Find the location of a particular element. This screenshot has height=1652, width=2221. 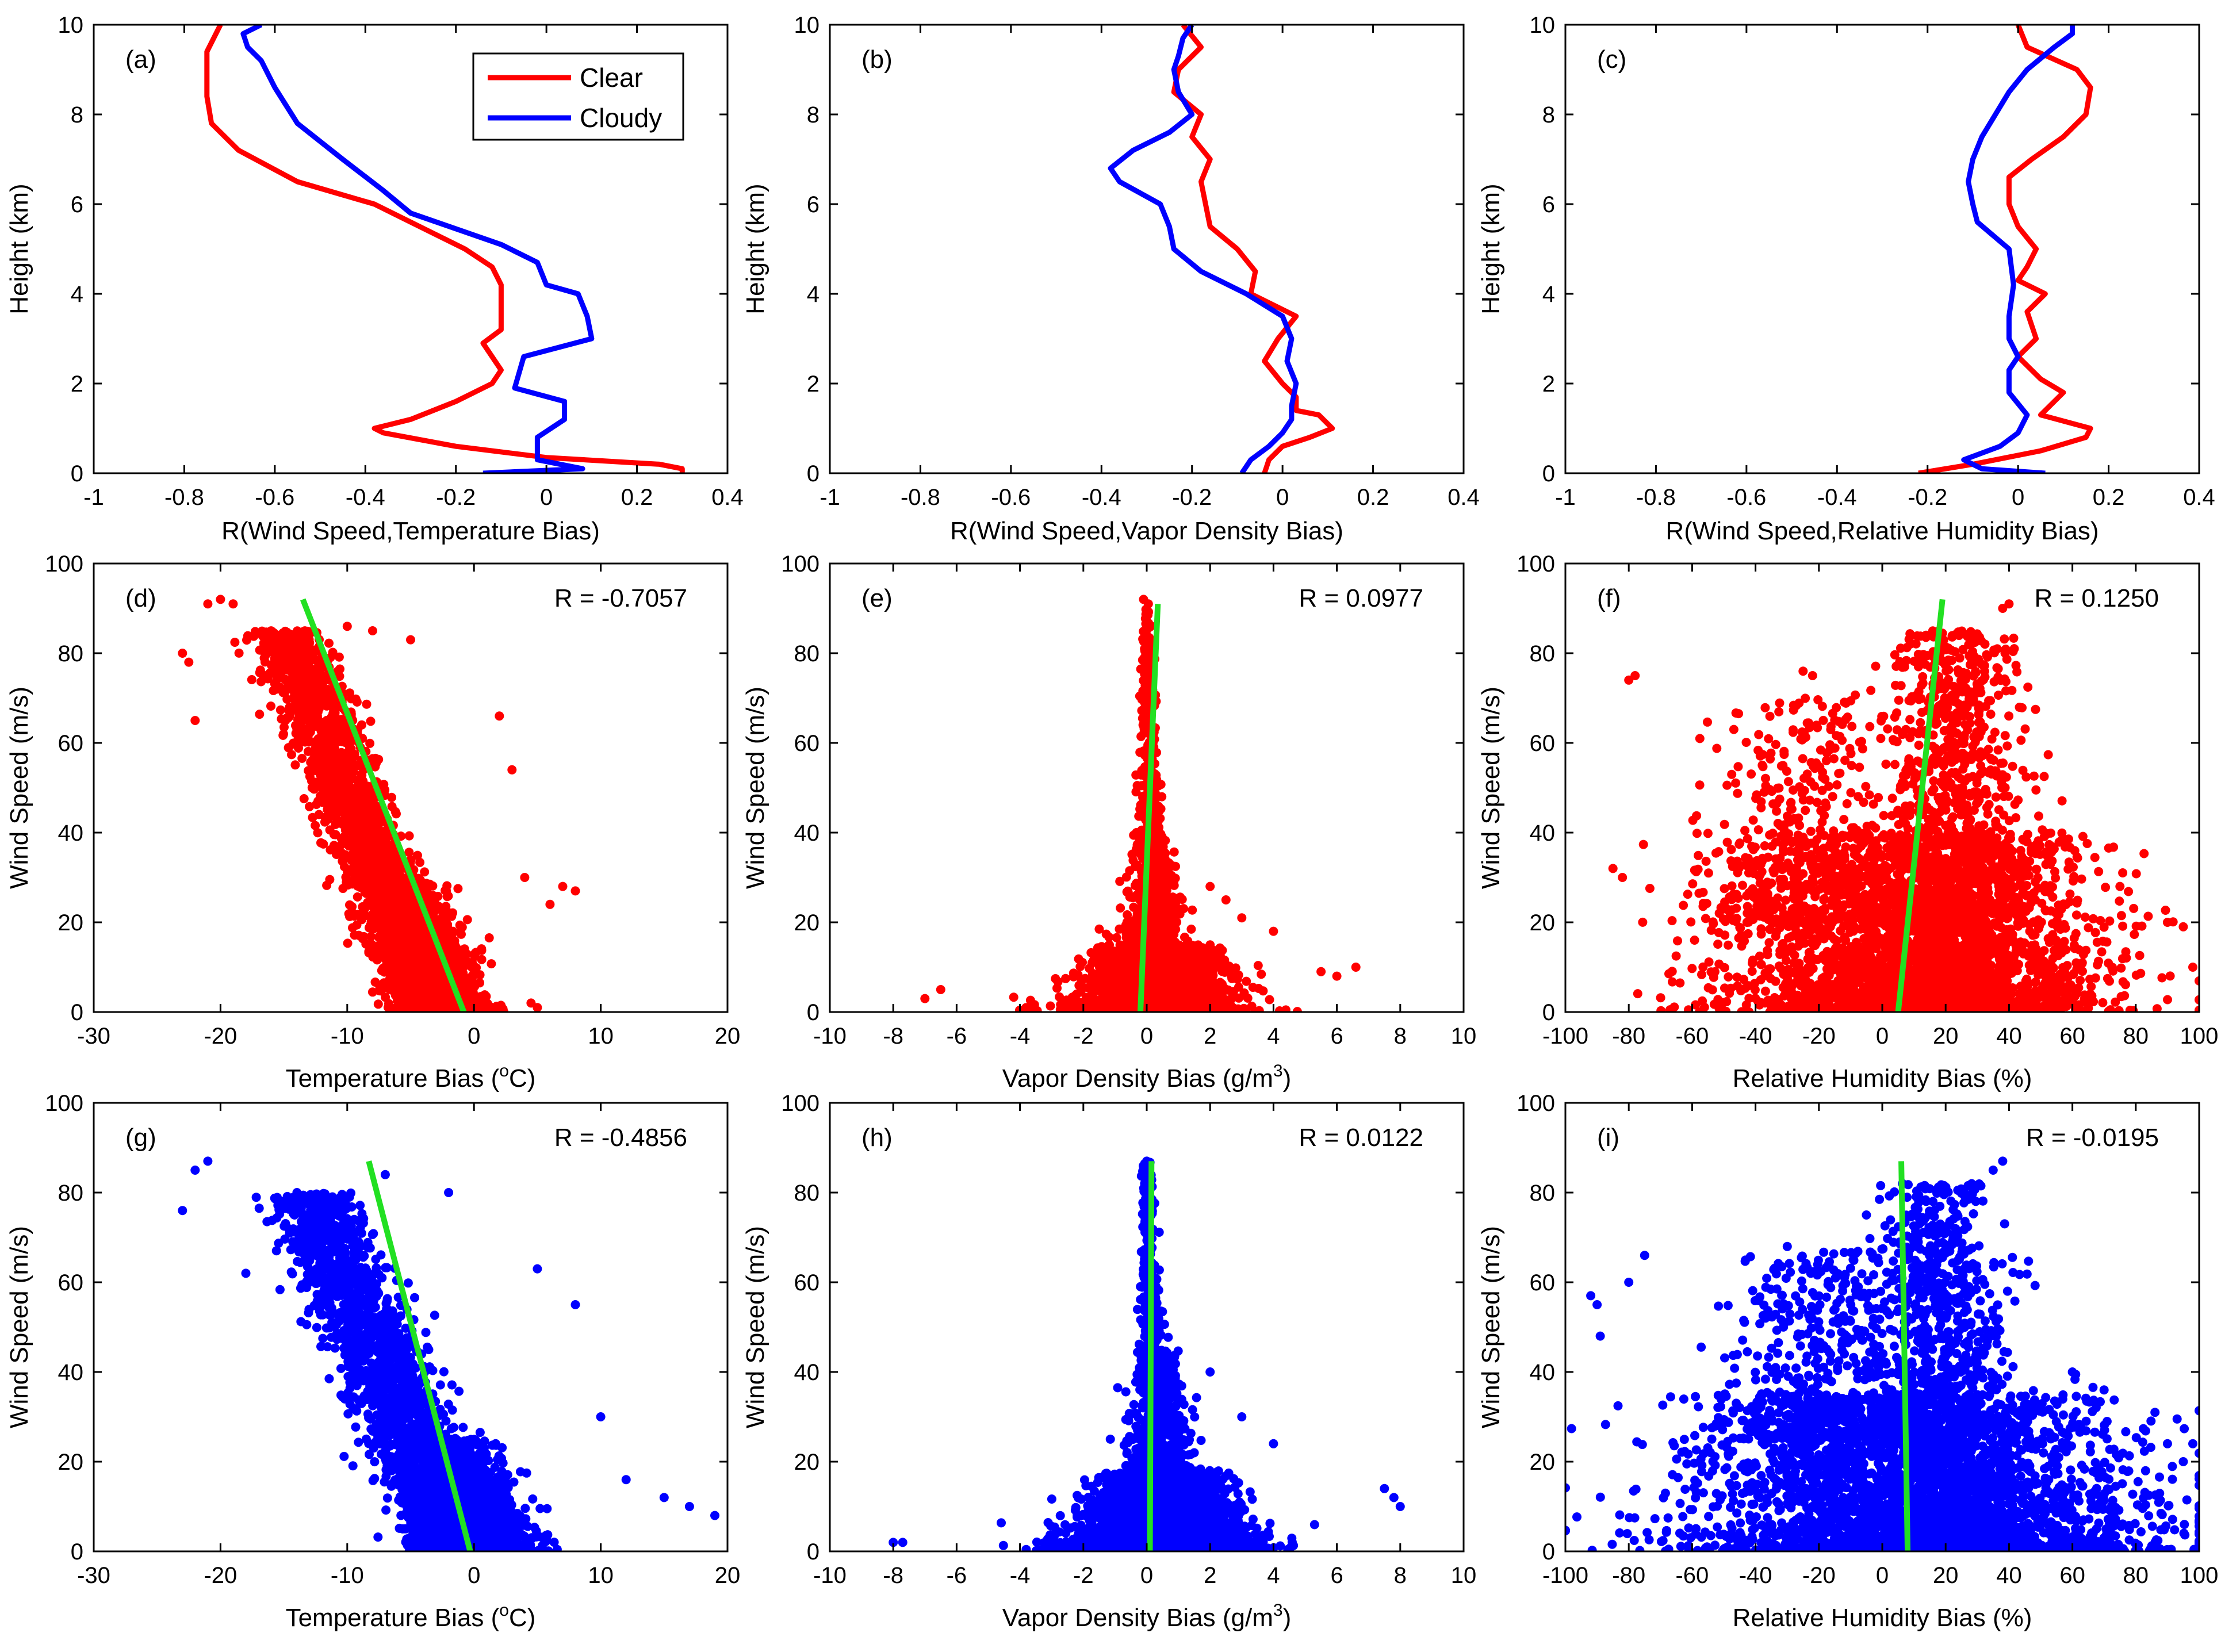

panel-label: (c) is located at coordinates (1611, 60).